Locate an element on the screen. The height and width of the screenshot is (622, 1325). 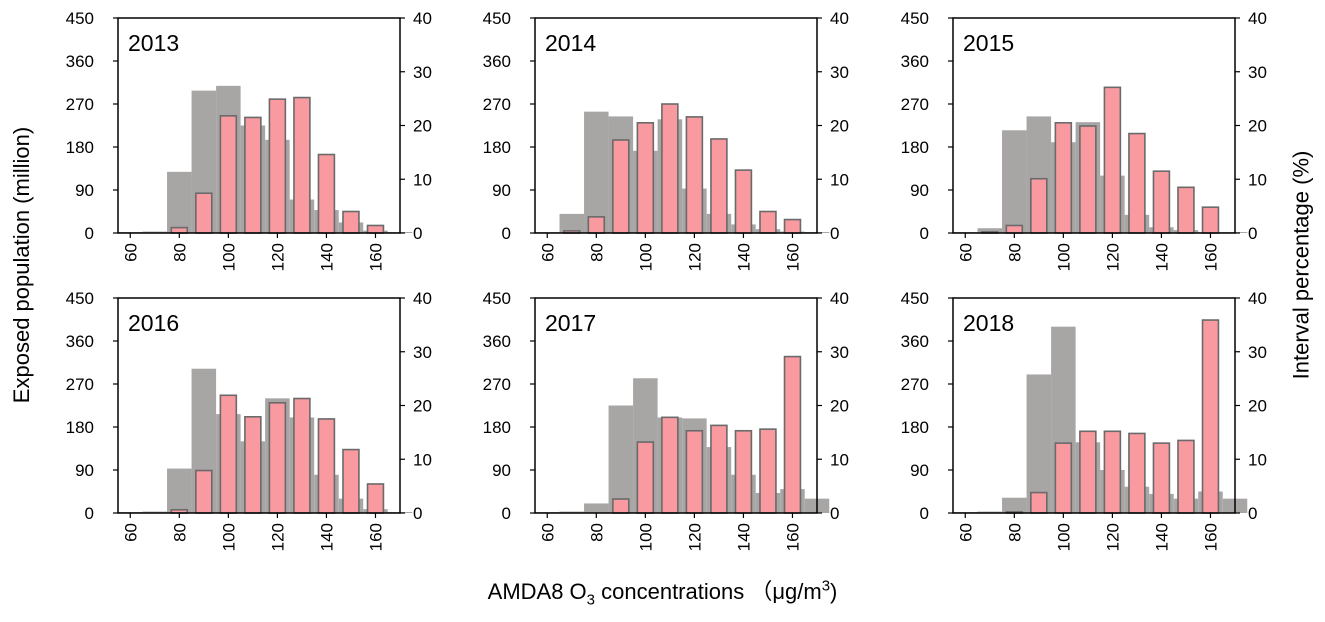
panel-title: 2018 is located at coordinates (988, 323).